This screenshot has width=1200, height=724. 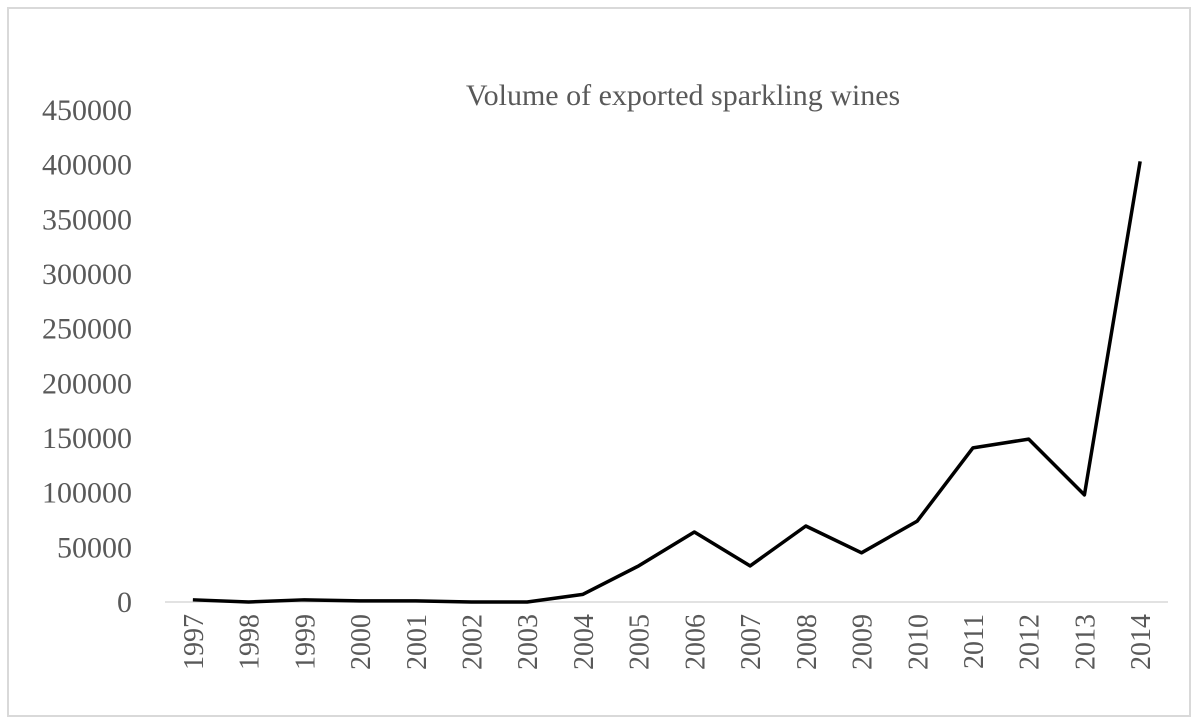 I want to click on x-tick-label: 2000, so click(x=361, y=642).